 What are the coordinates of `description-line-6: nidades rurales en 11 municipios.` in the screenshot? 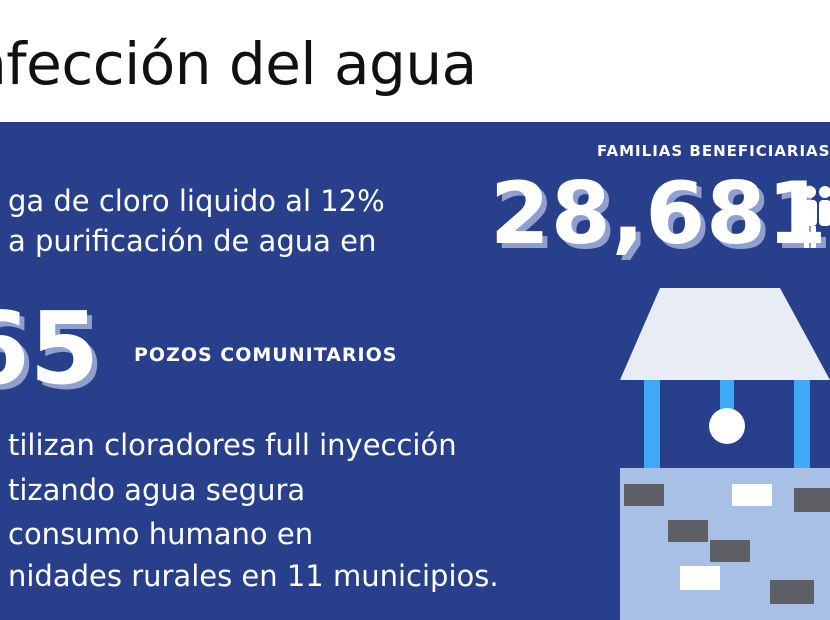 It's located at (253, 576).